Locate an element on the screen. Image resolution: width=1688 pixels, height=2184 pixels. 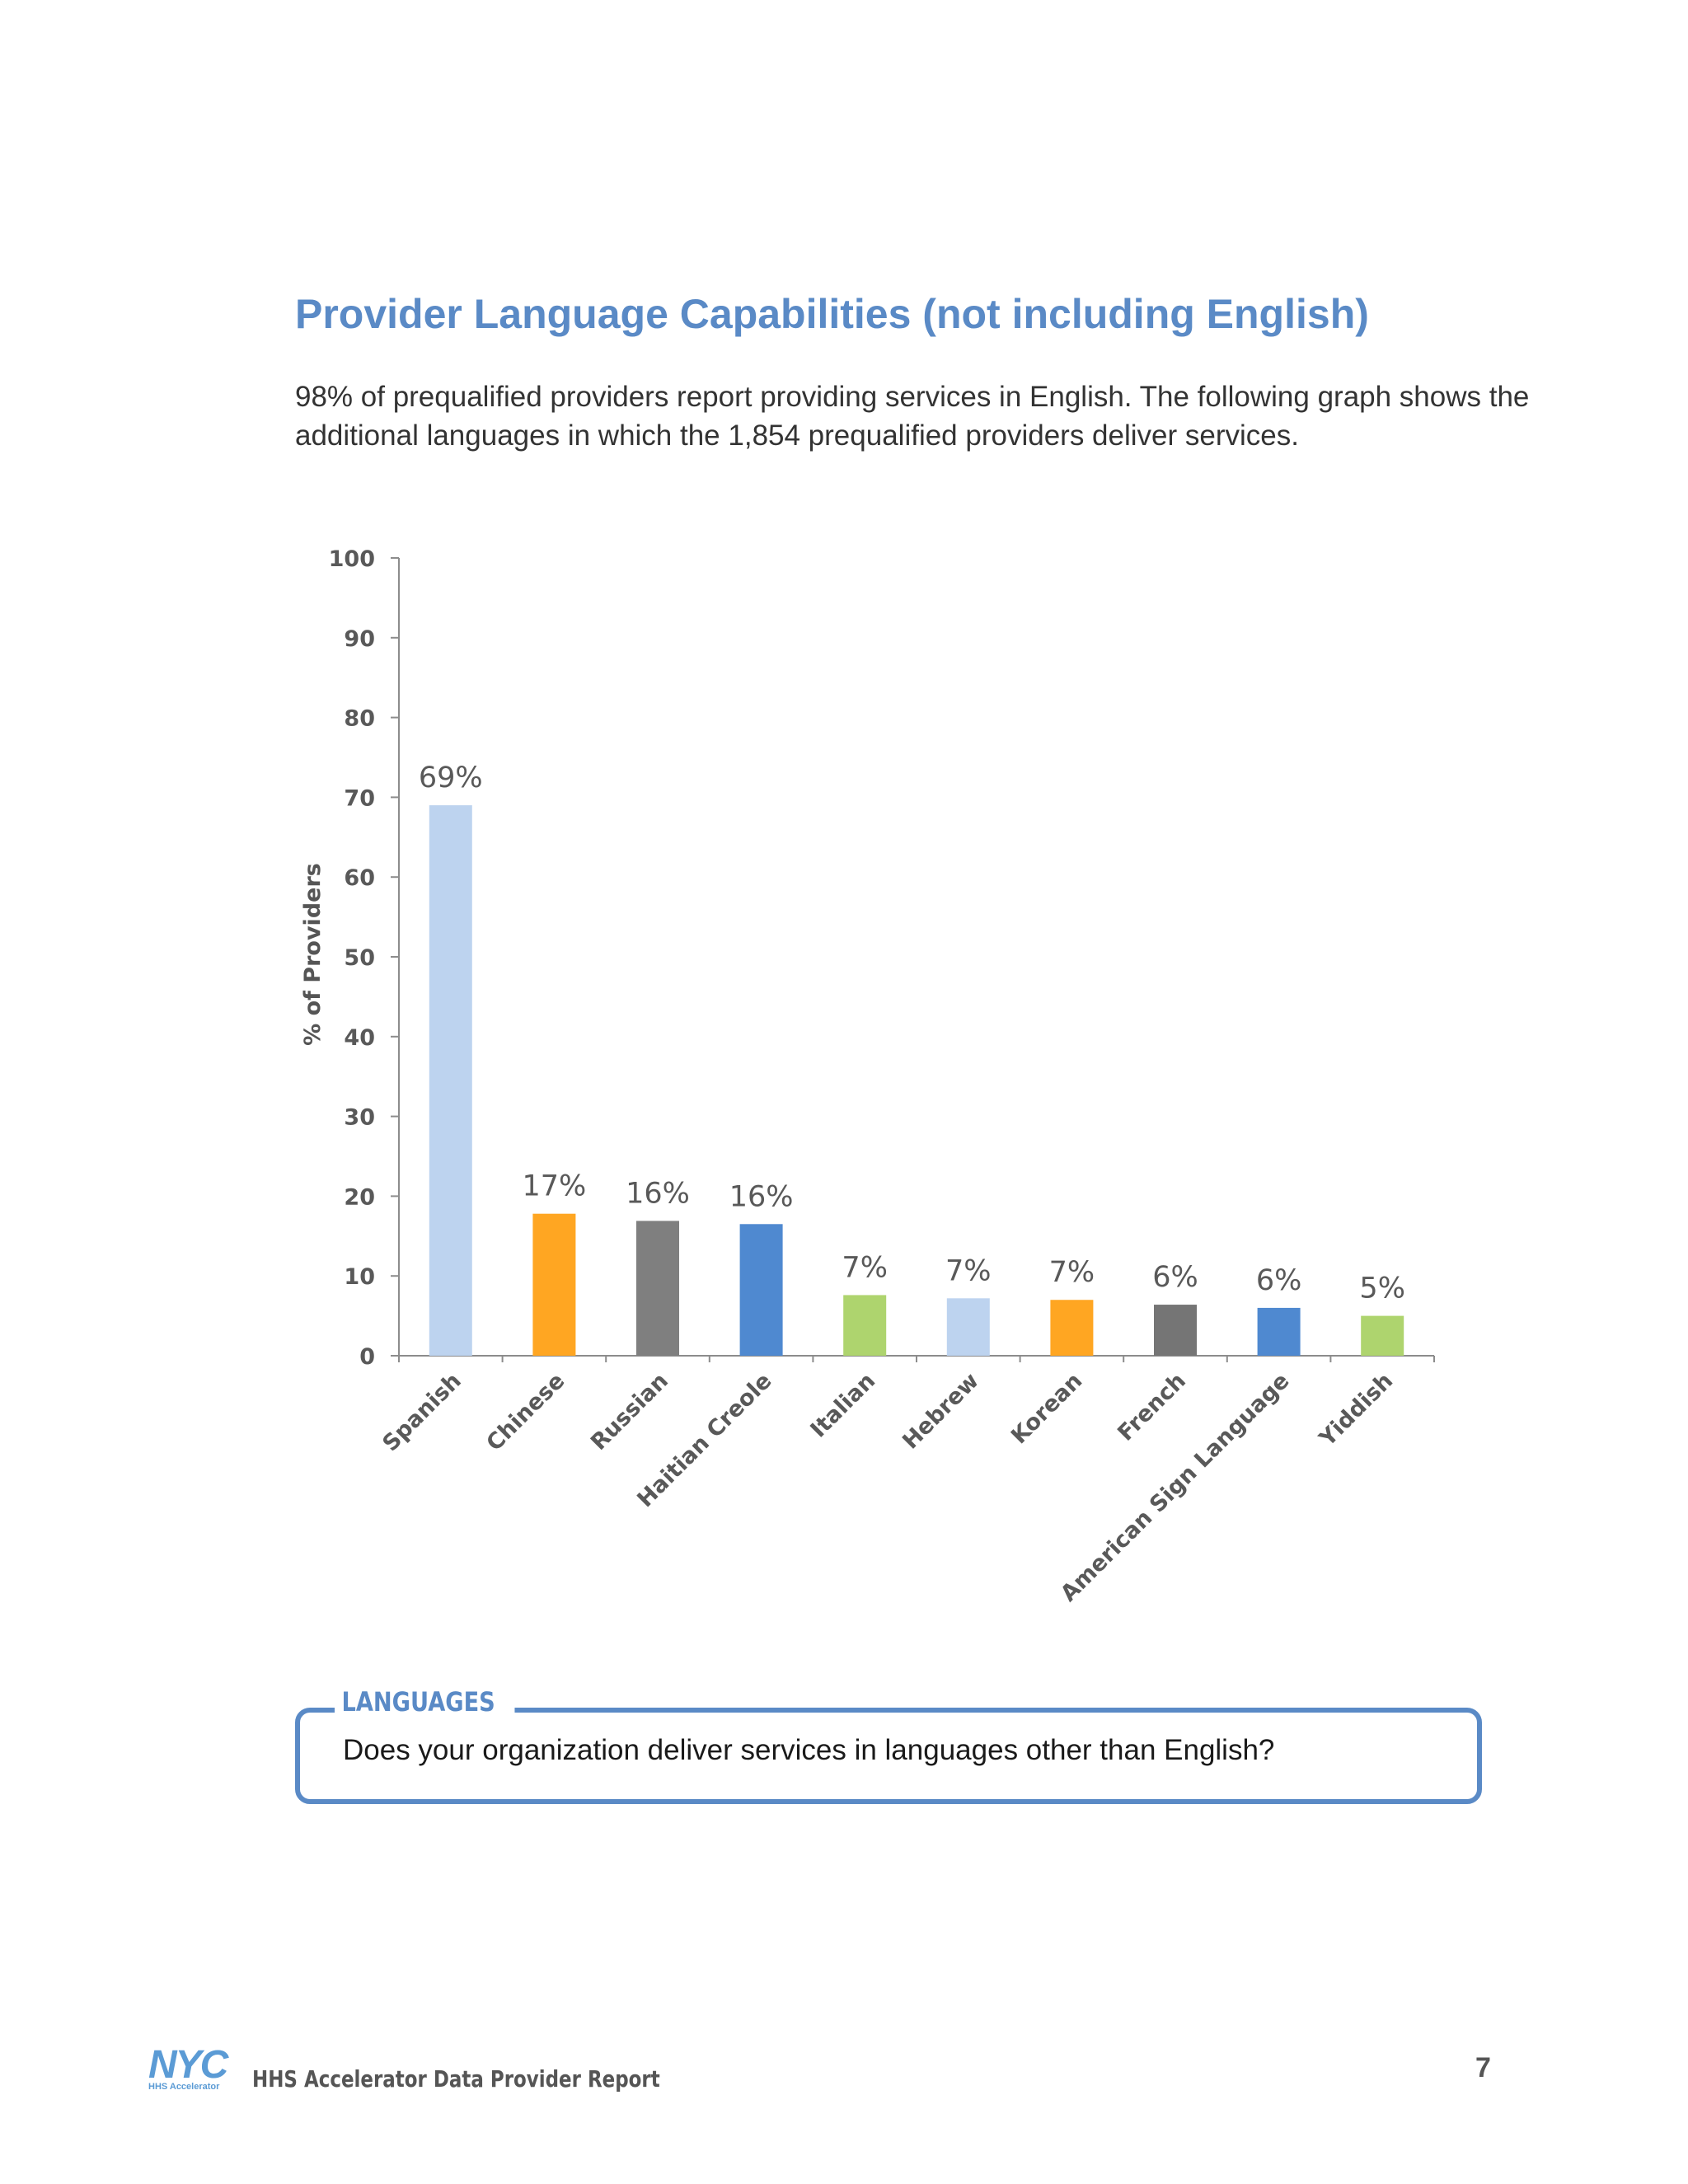
callout-label: LANGUAGES is located at coordinates (425, 1702).